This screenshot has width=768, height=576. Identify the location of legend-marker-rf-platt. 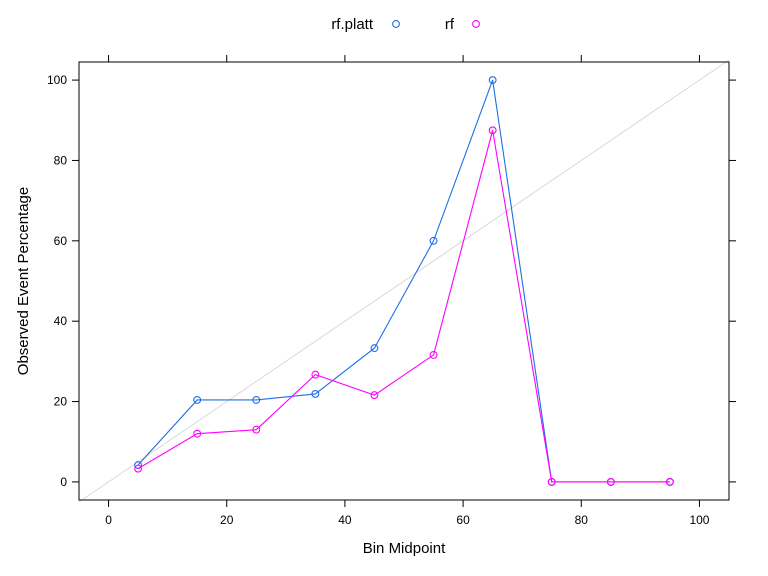
(396, 24).